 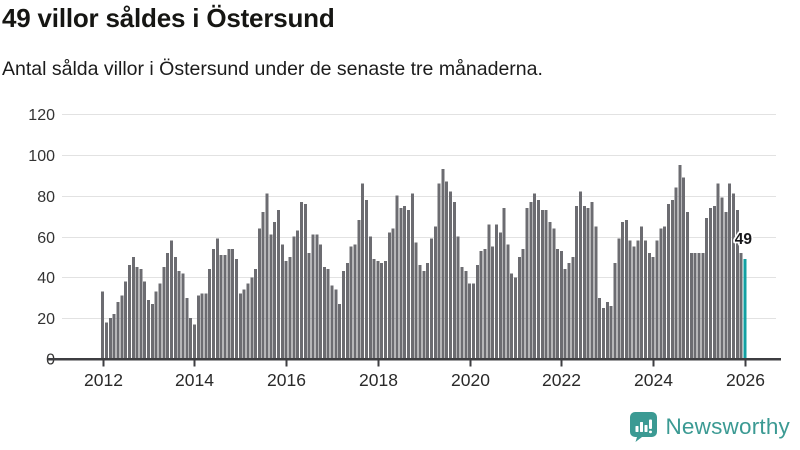 What do you see at coordinates (561, 380) in the screenshot?
I see `x-axis-tick-label: 2022` at bounding box center [561, 380].